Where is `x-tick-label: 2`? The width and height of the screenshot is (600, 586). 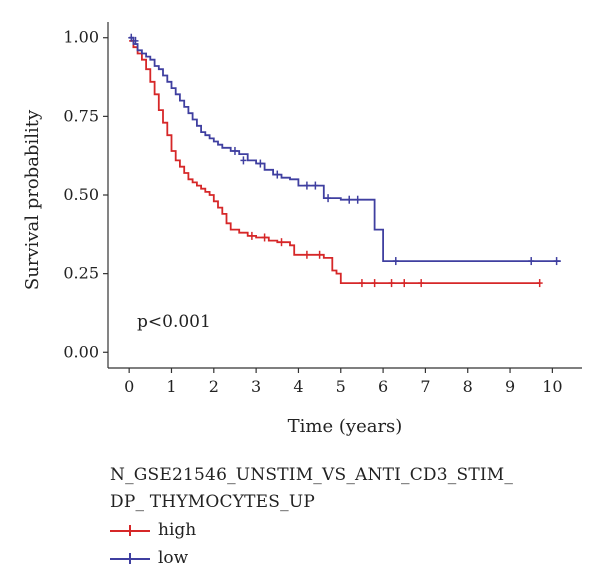 x-tick-label: 2 is located at coordinates (214, 386).